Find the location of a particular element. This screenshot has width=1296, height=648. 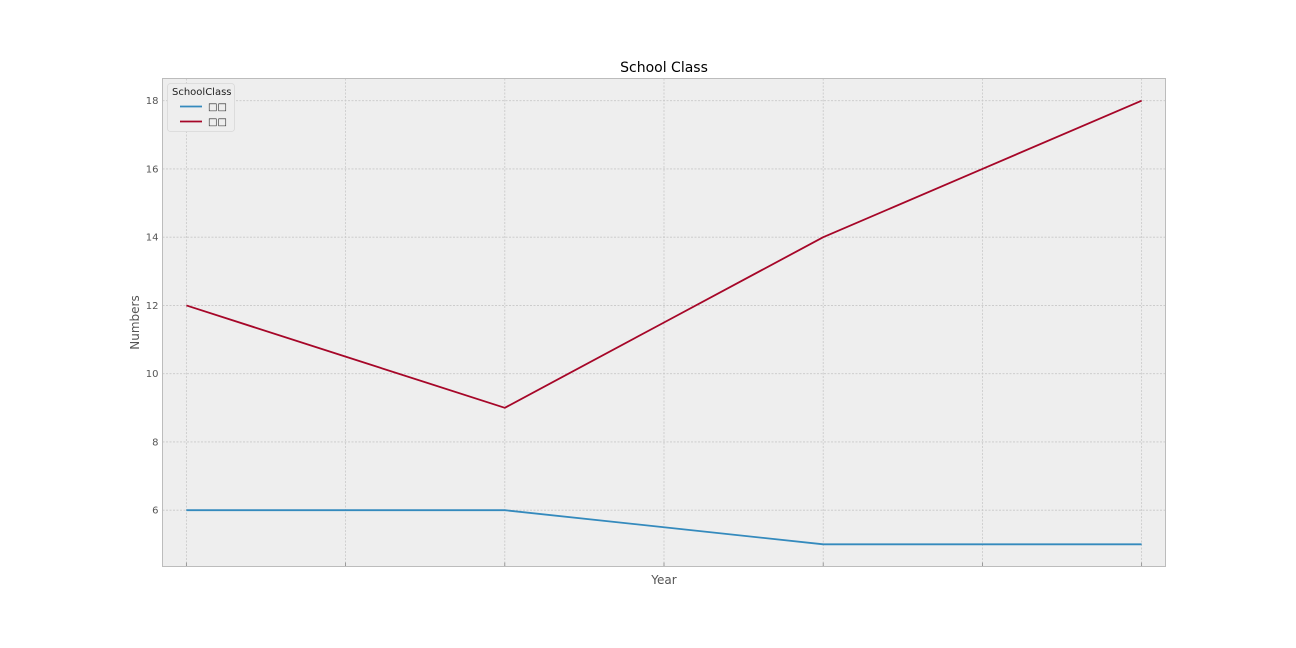

legend-label-1: □□ is located at coordinates (217, 107).